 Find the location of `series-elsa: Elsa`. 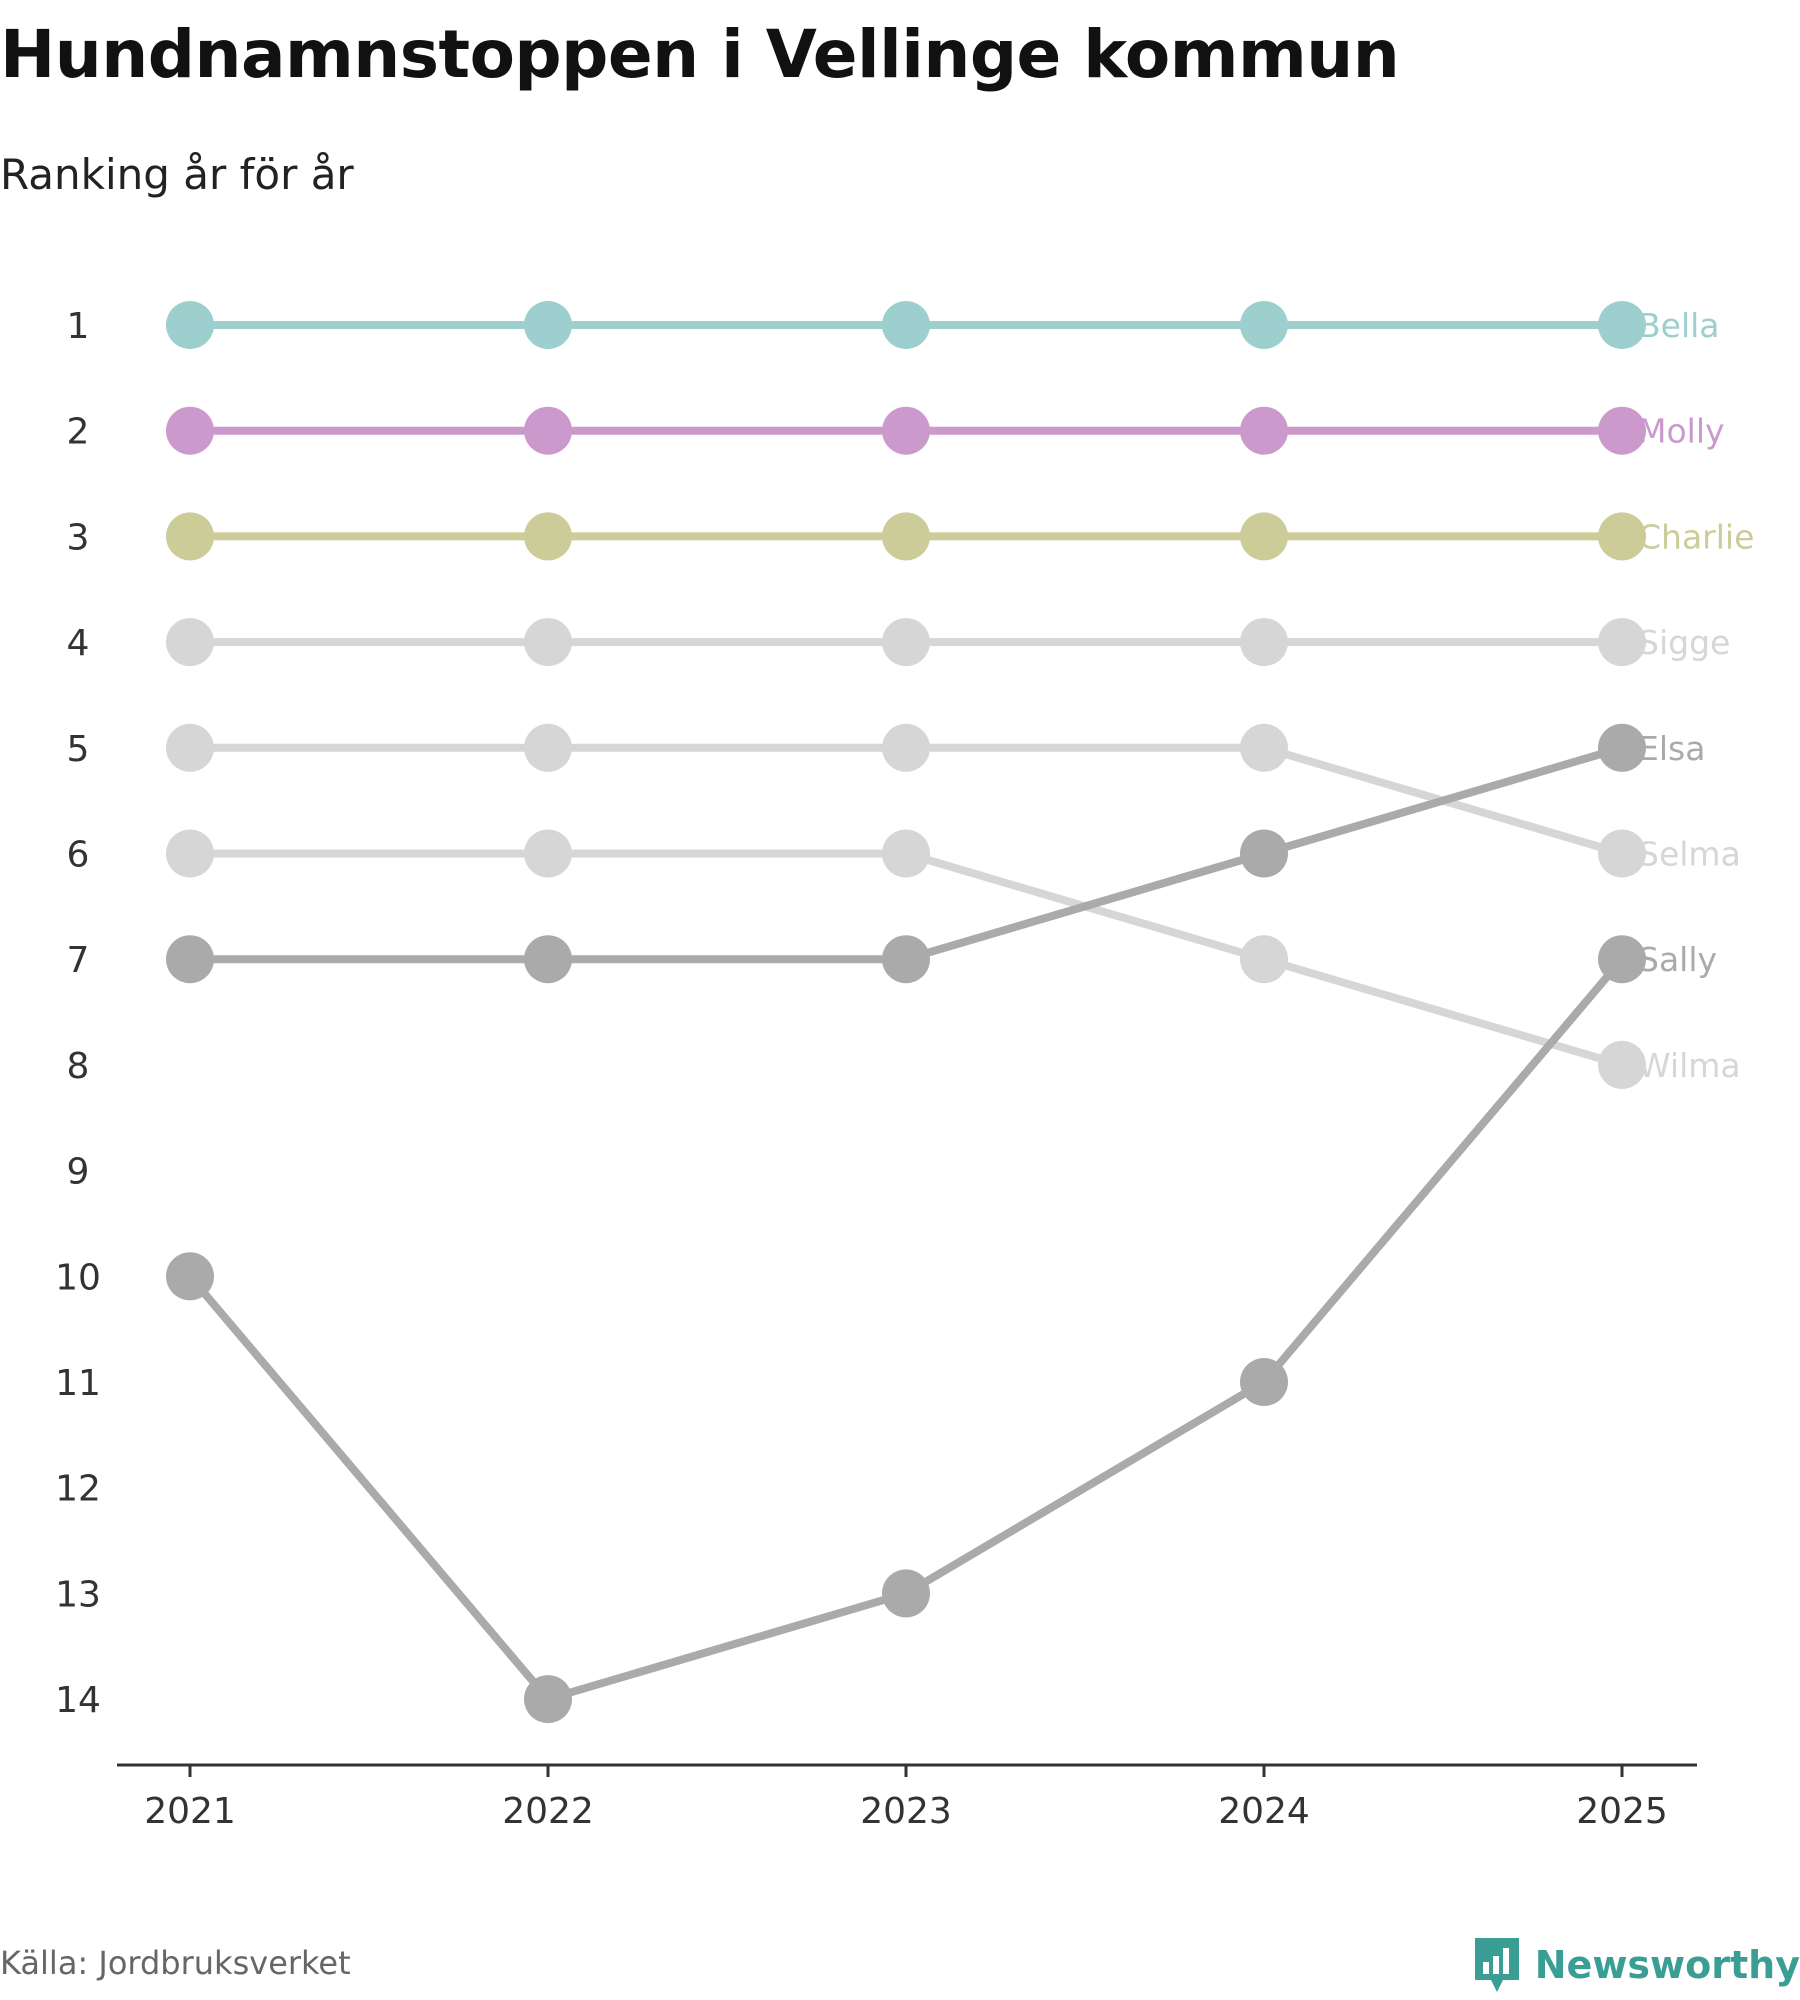

series-elsa: Elsa is located at coordinates (935, 853).